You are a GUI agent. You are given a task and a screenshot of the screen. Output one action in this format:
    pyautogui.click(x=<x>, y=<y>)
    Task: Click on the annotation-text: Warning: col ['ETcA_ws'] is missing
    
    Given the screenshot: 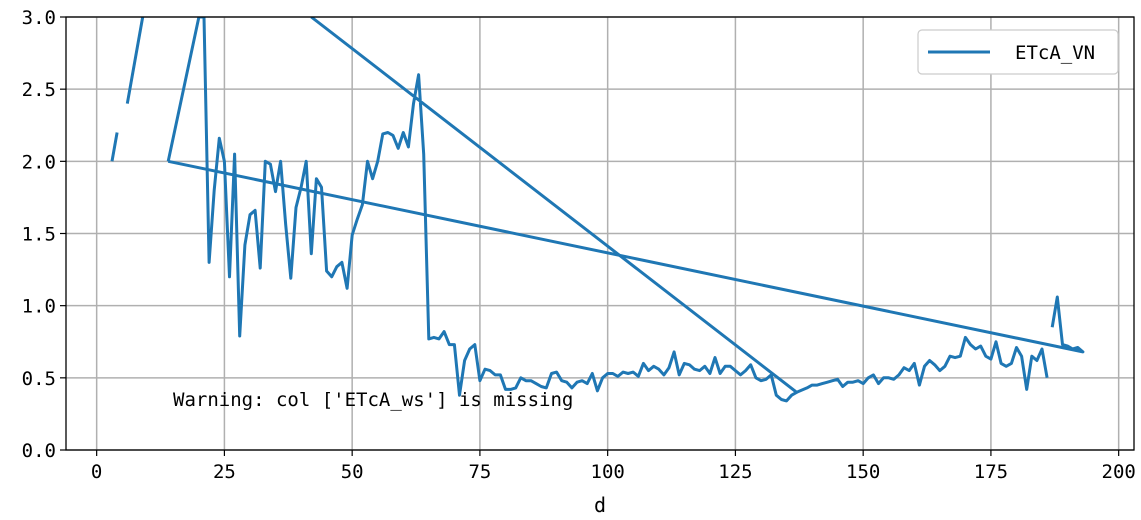 What is the action you would take?
    pyautogui.click(x=373, y=400)
    